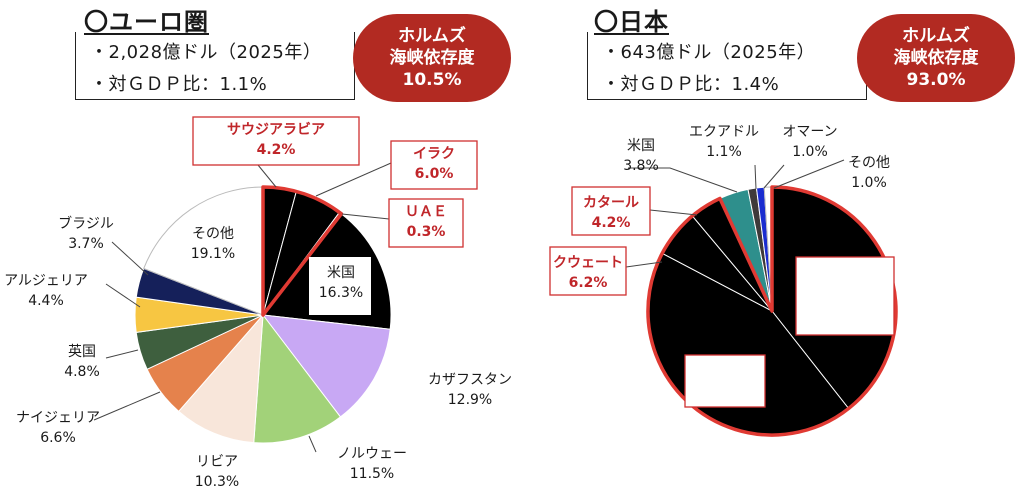 This screenshot has height=499, width=1024. I want to click on eurozone-badge-line2: 海峡依存度, so click(432, 58).